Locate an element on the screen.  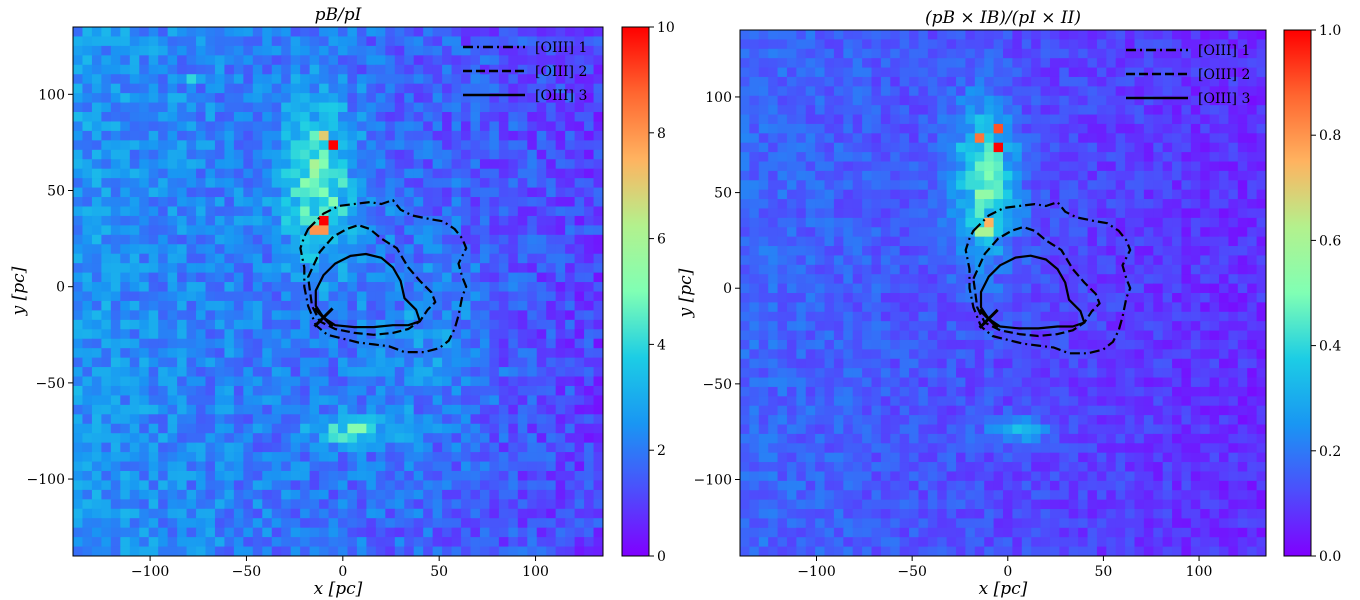
legend-entry: [OIII] 3 is located at coordinates (525, 96).